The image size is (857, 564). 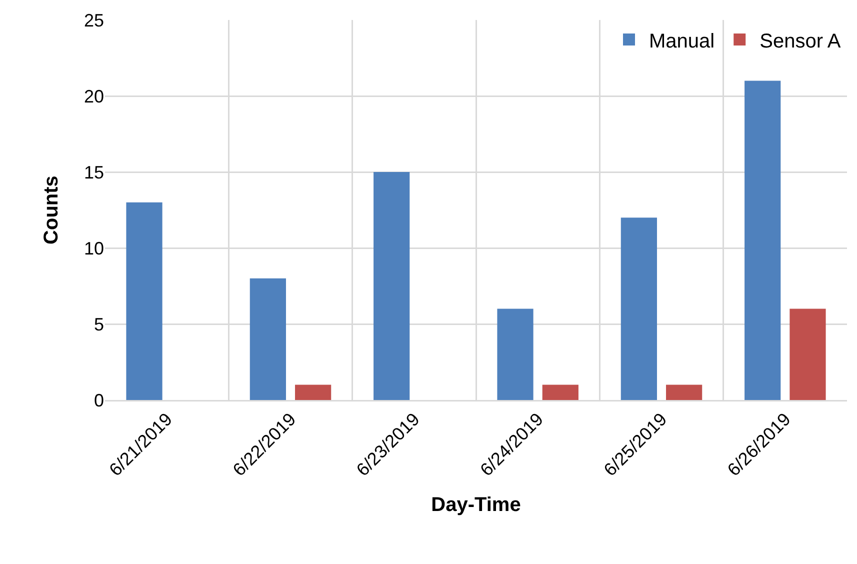 What do you see at coordinates (476, 505) in the screenshot?
I see `x-axis-title: Day-Time` at bounding box center [476, 505].